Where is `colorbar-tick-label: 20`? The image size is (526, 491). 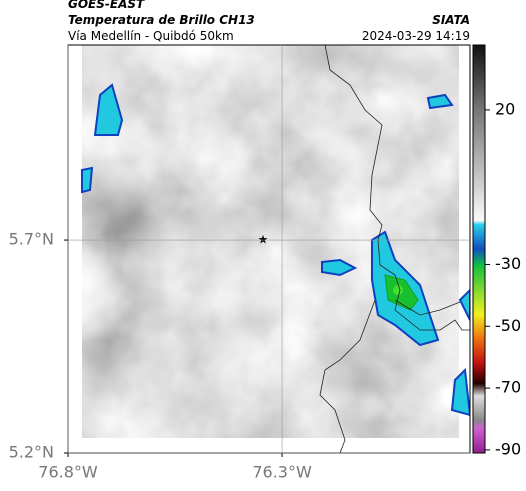 colorbar-tick-label: 20 is located at coordinates (505, 108).